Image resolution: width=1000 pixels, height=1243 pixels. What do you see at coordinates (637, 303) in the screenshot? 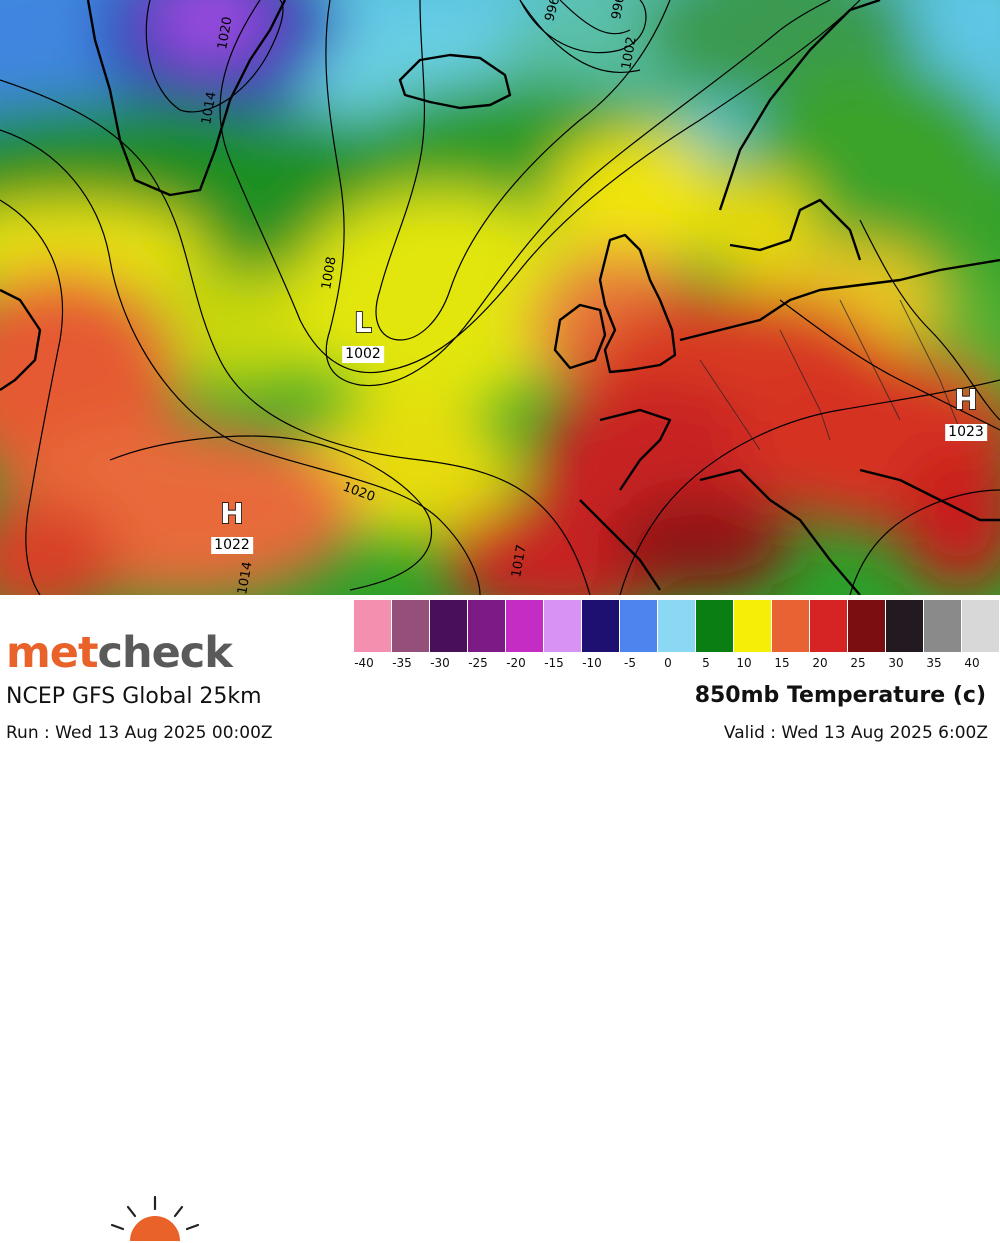
I see `britain-coast` at bounding box center [637, 303].